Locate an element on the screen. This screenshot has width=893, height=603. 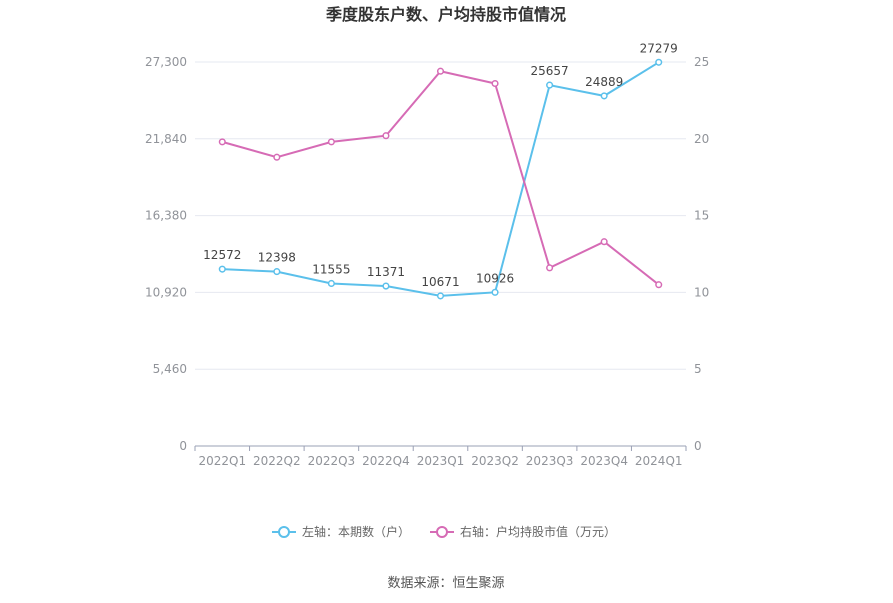
data-label: 24889 is located at coordinates (604, 82).